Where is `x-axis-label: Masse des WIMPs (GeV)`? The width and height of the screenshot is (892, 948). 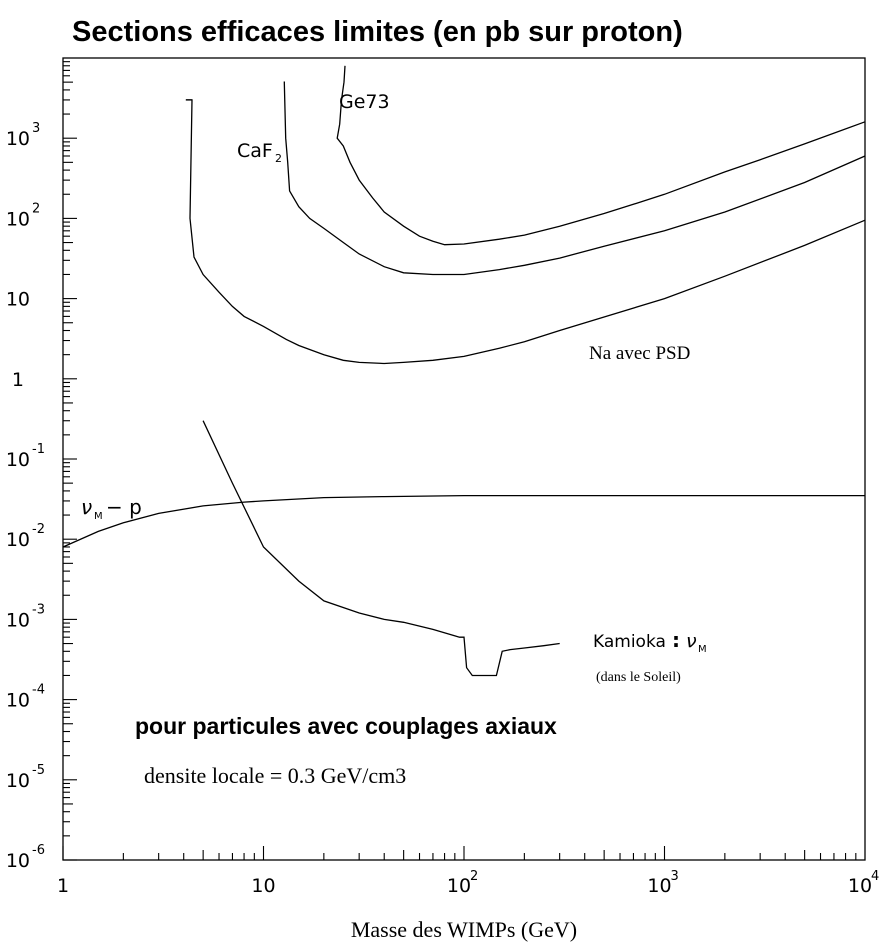
x-axis-label: Masse des WIMPs (GeV) is located at coordinates (464, 929).